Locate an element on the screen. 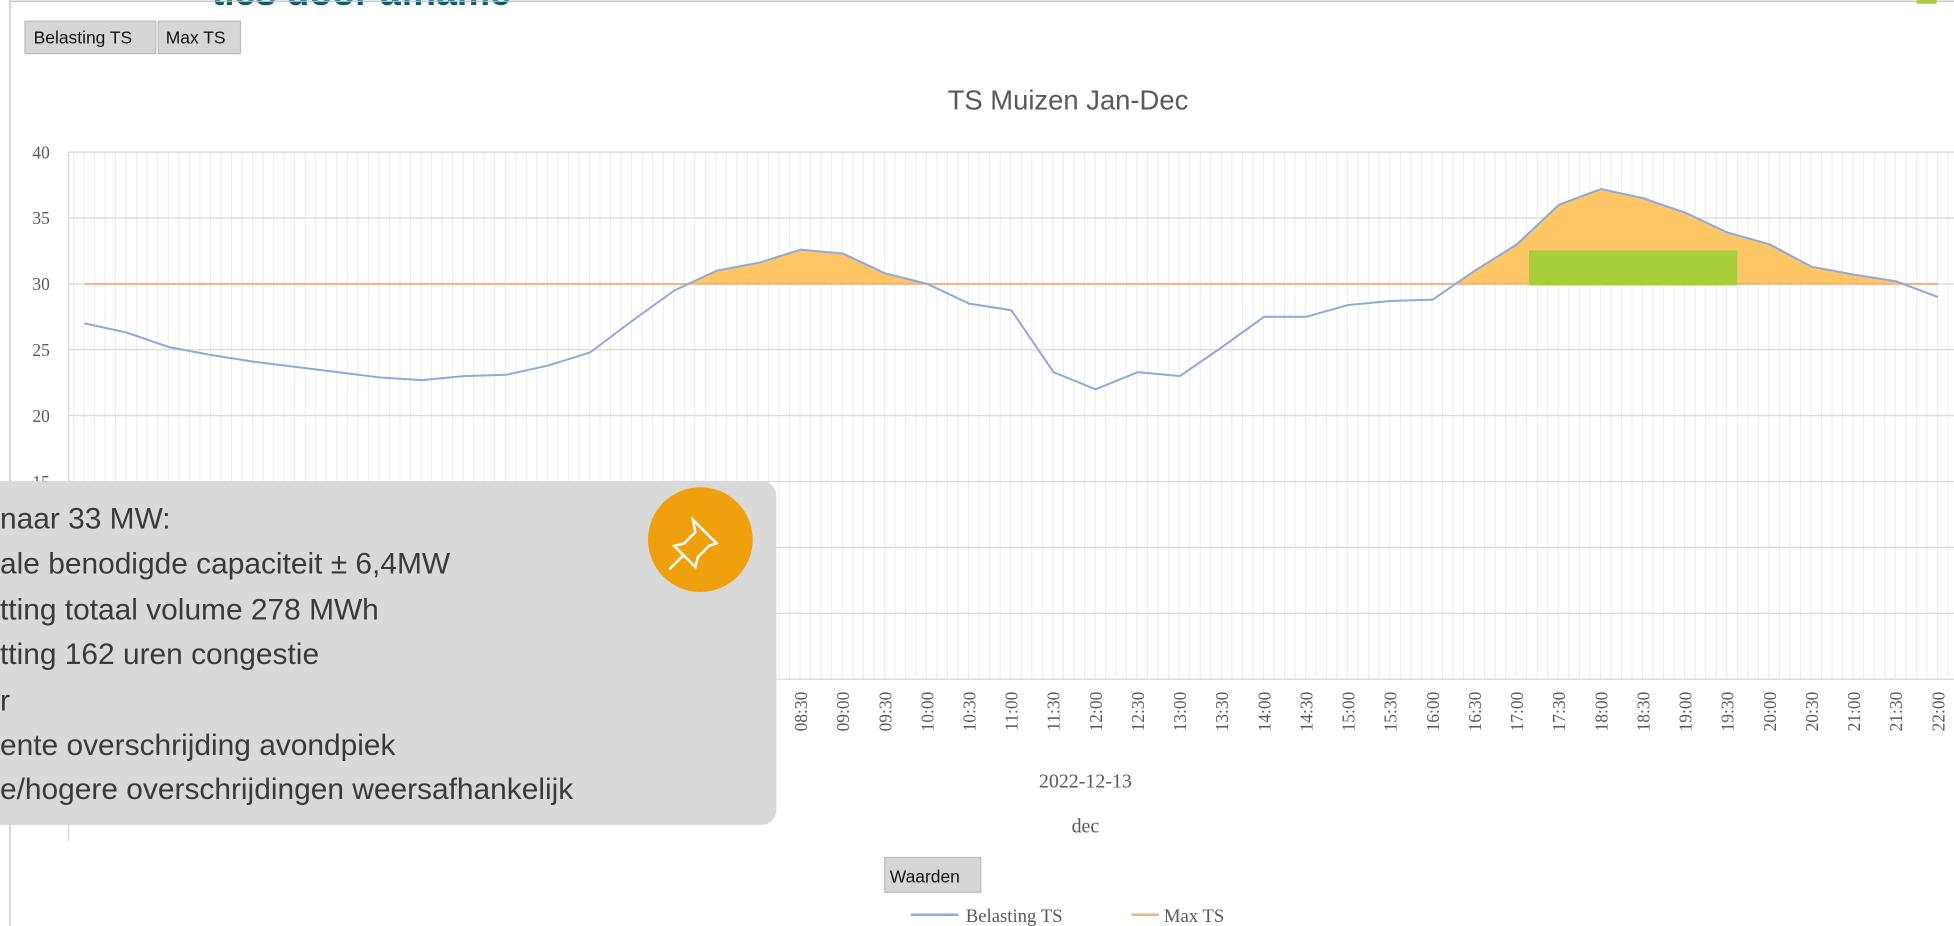 The width and height of the screenshot is (1954, 926). x-tick-label: 22:00 is located at coordinates (1938, 711).